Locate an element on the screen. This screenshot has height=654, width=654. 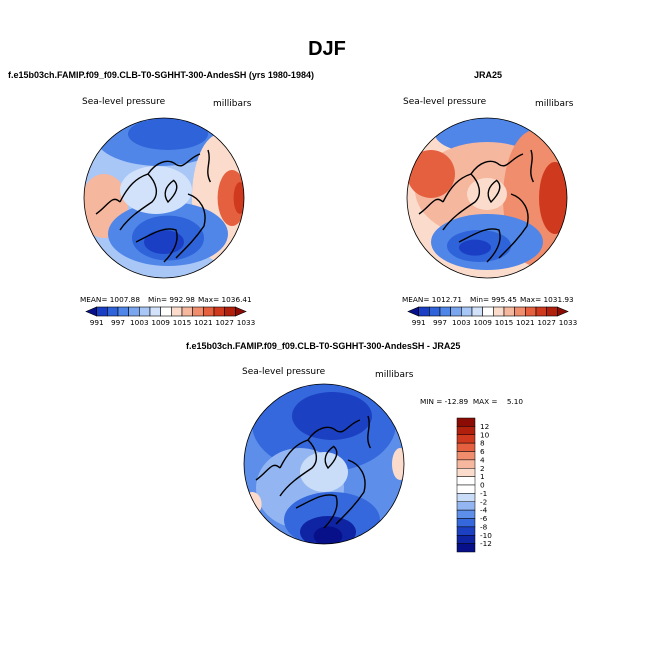
colorbar-tick-label: -12 is located at coordinates (486, 543).